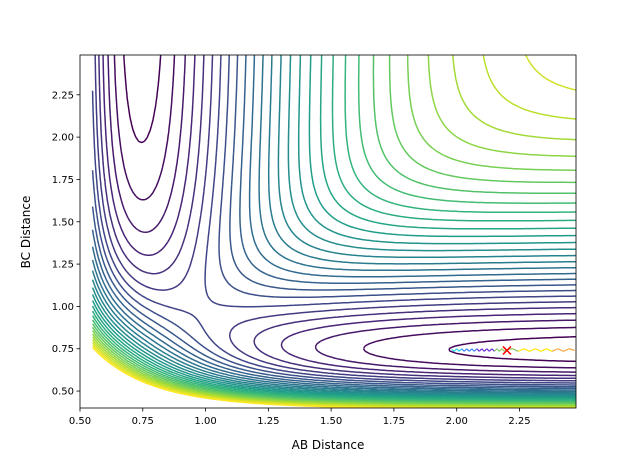 The width and height of the screenshot is (640, 463). What do you see at coordinates (26, 232) in the screenshot?
I see `y-axis-label: BC Distance` at bounding box center [26, 232].